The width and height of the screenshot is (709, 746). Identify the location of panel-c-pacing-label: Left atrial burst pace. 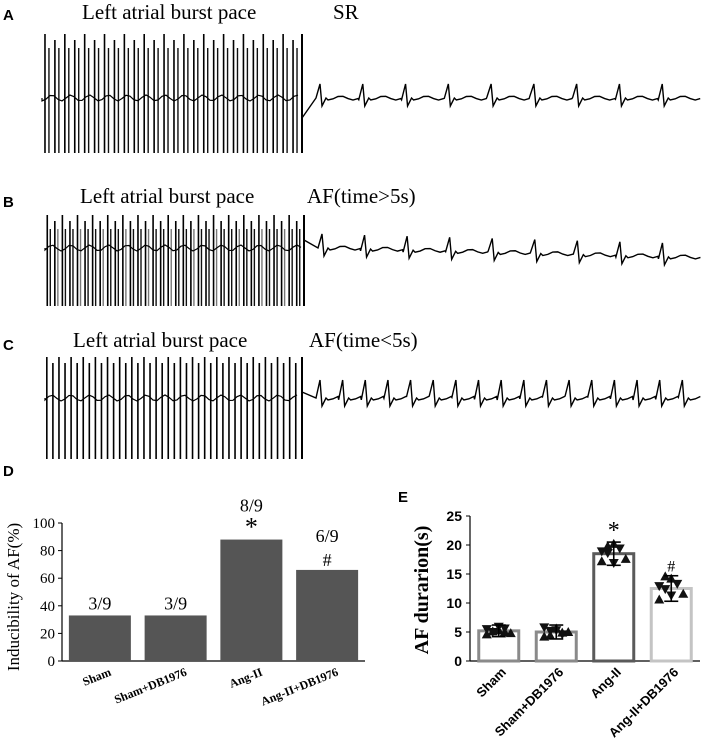
(160, 340).